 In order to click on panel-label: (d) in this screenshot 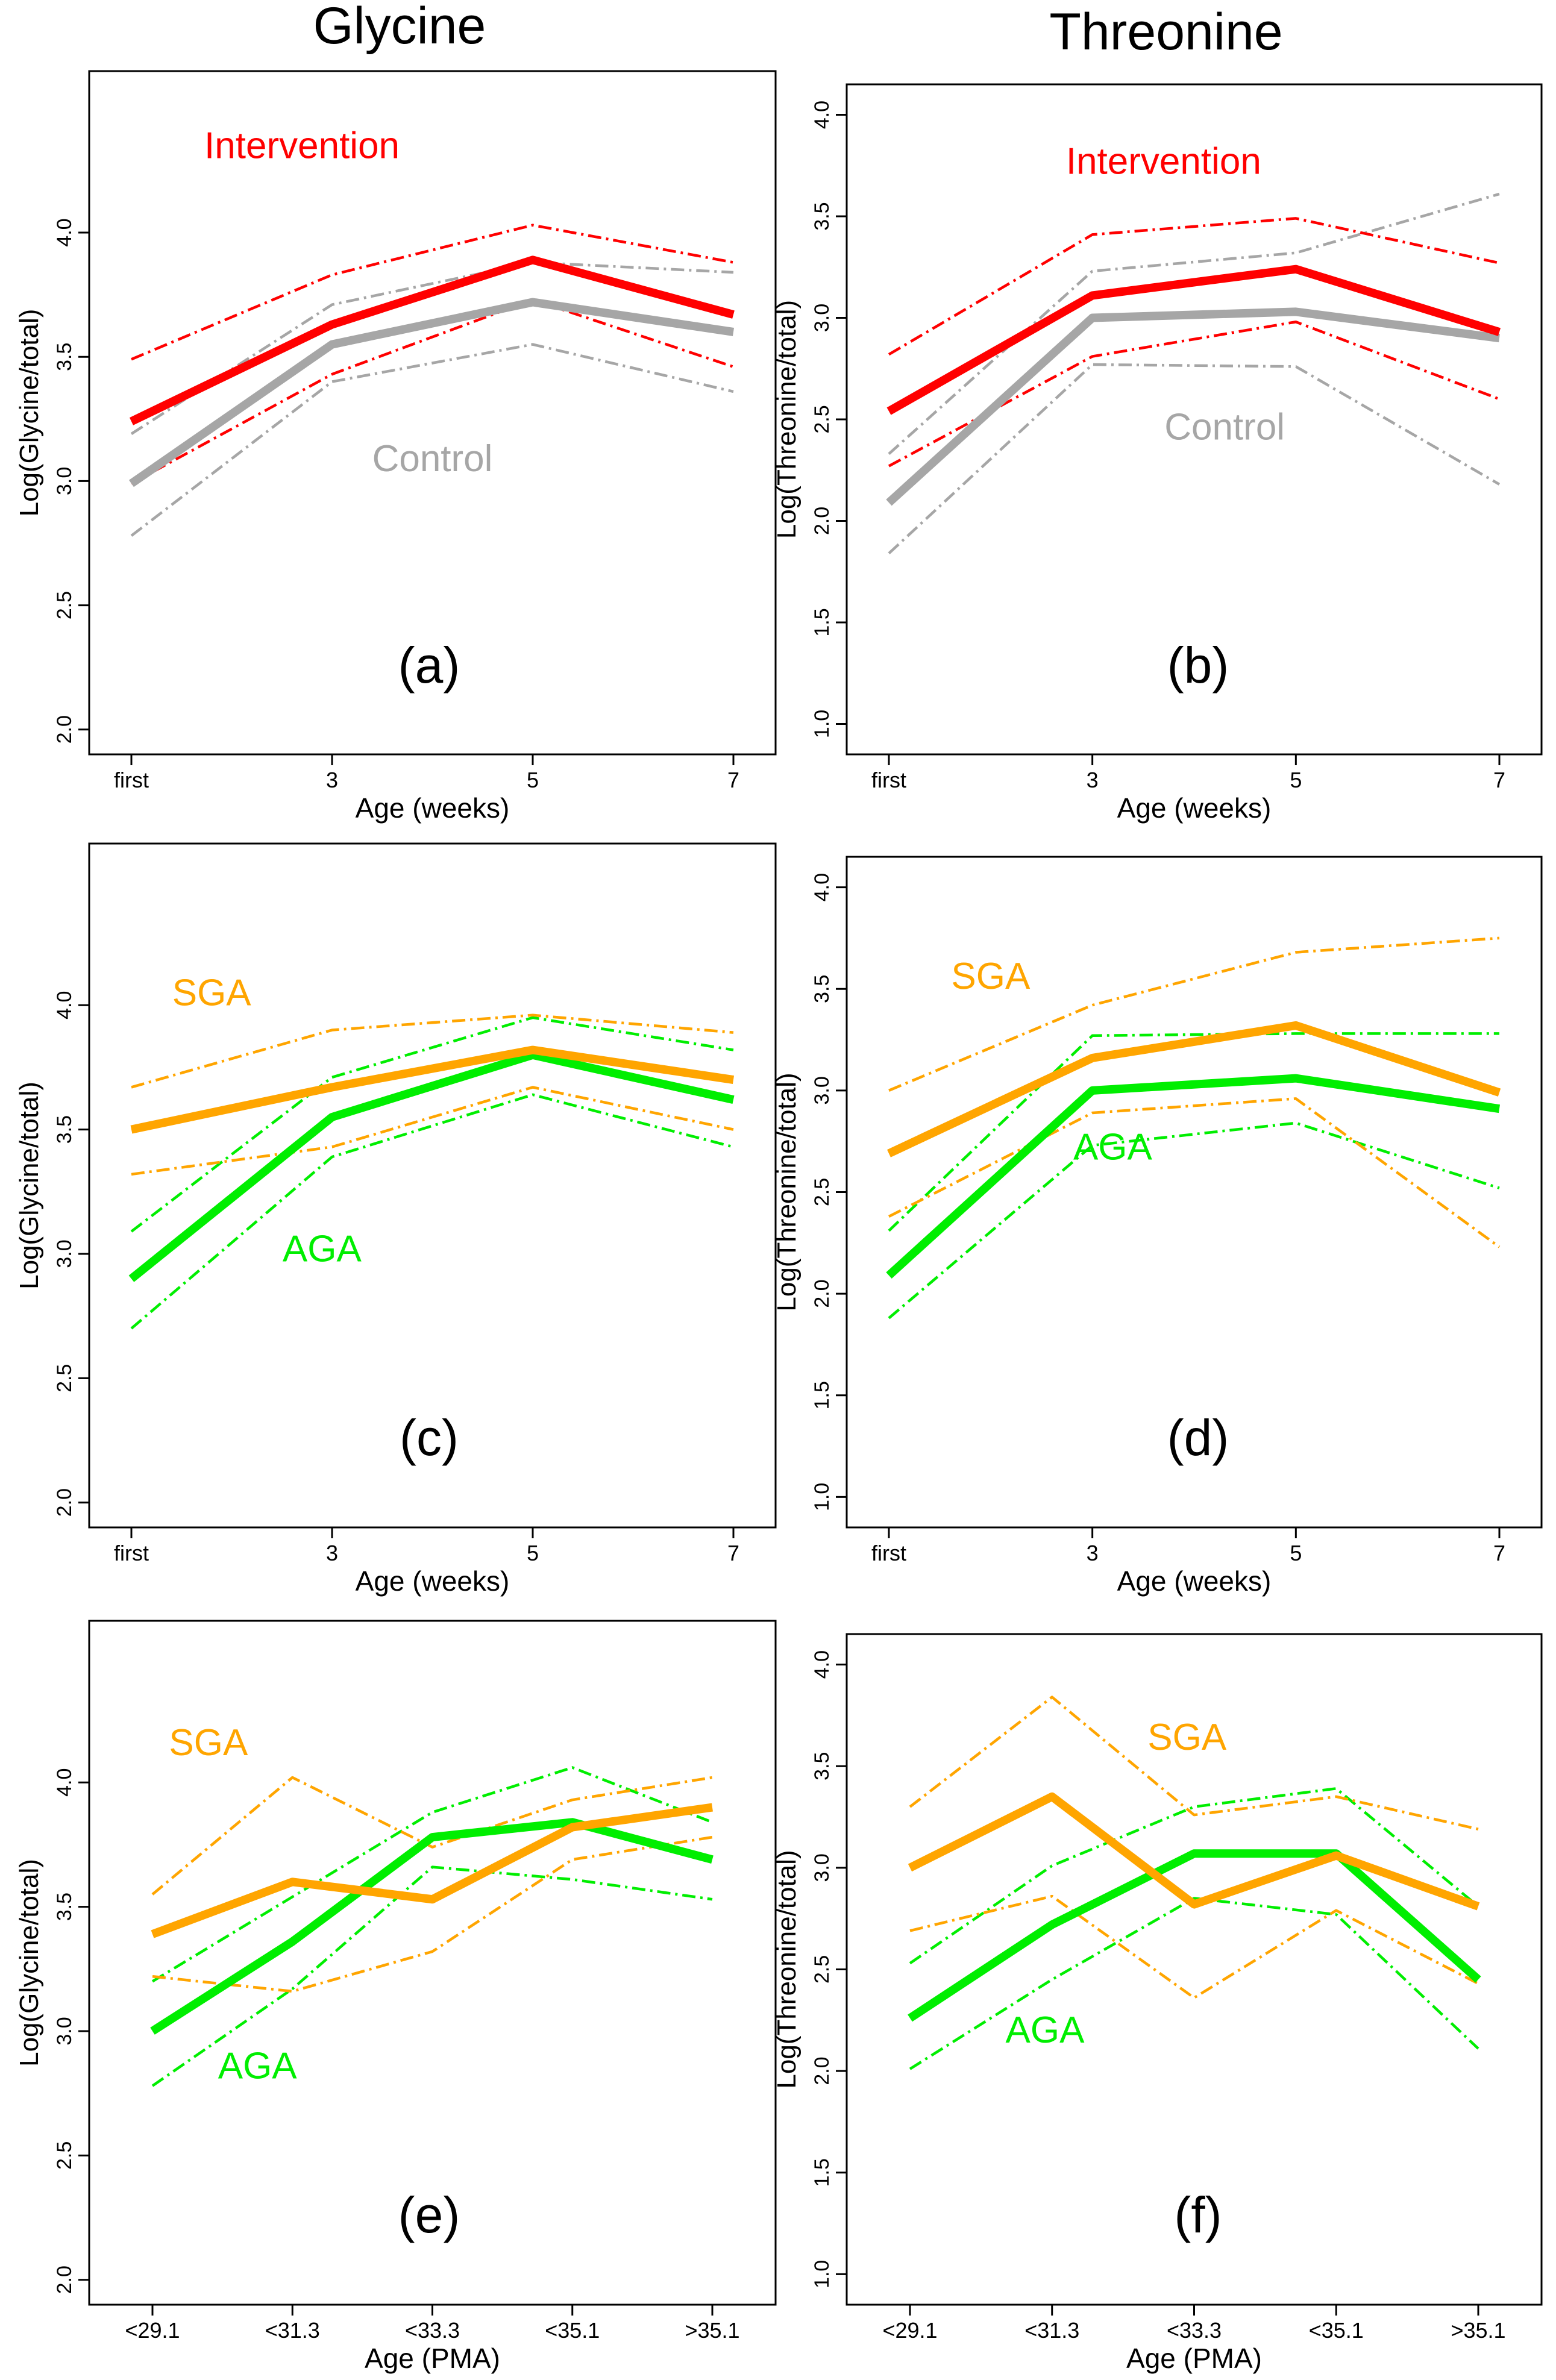, I will do `click(1198, 1437)`.